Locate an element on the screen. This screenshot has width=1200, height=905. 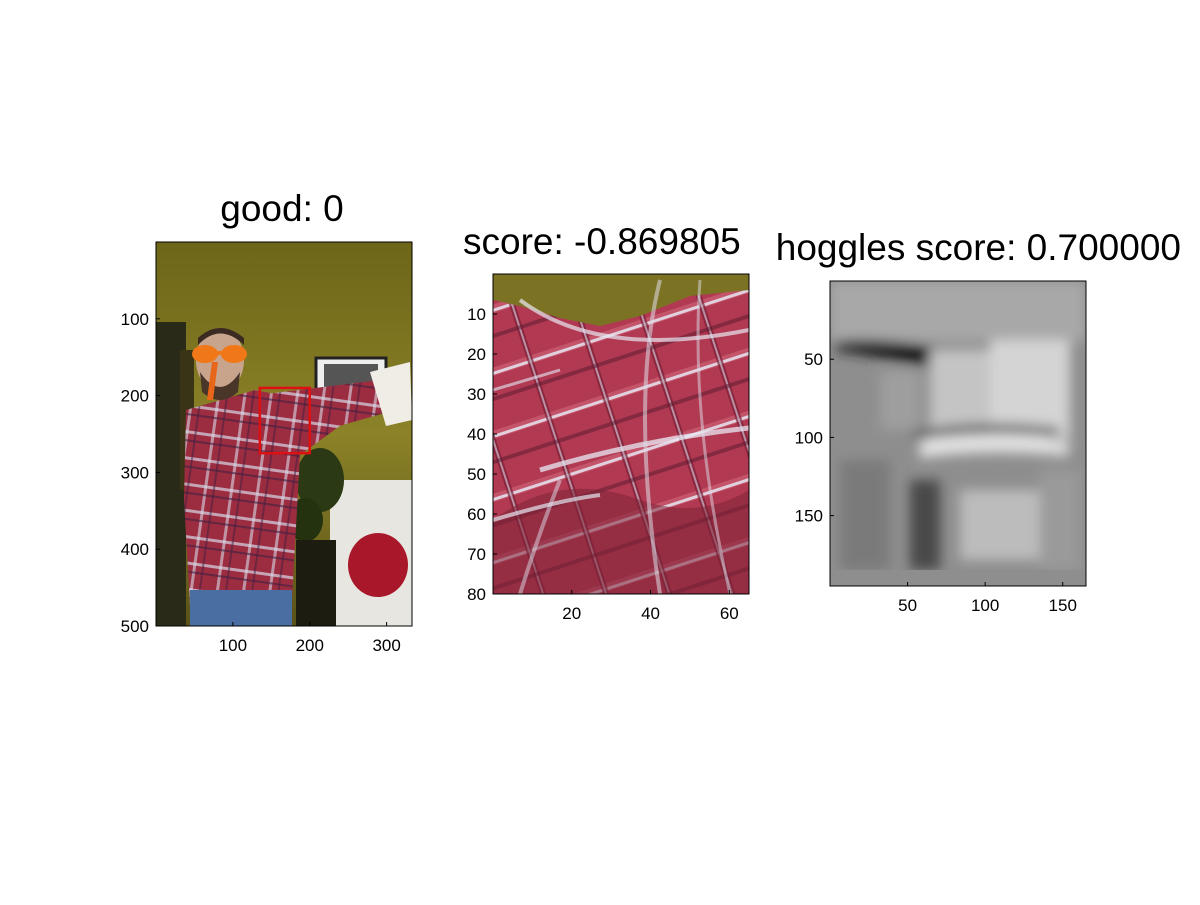
panel-3-title: hoggles score: 0.700000 is located at coordinates (978, 247).